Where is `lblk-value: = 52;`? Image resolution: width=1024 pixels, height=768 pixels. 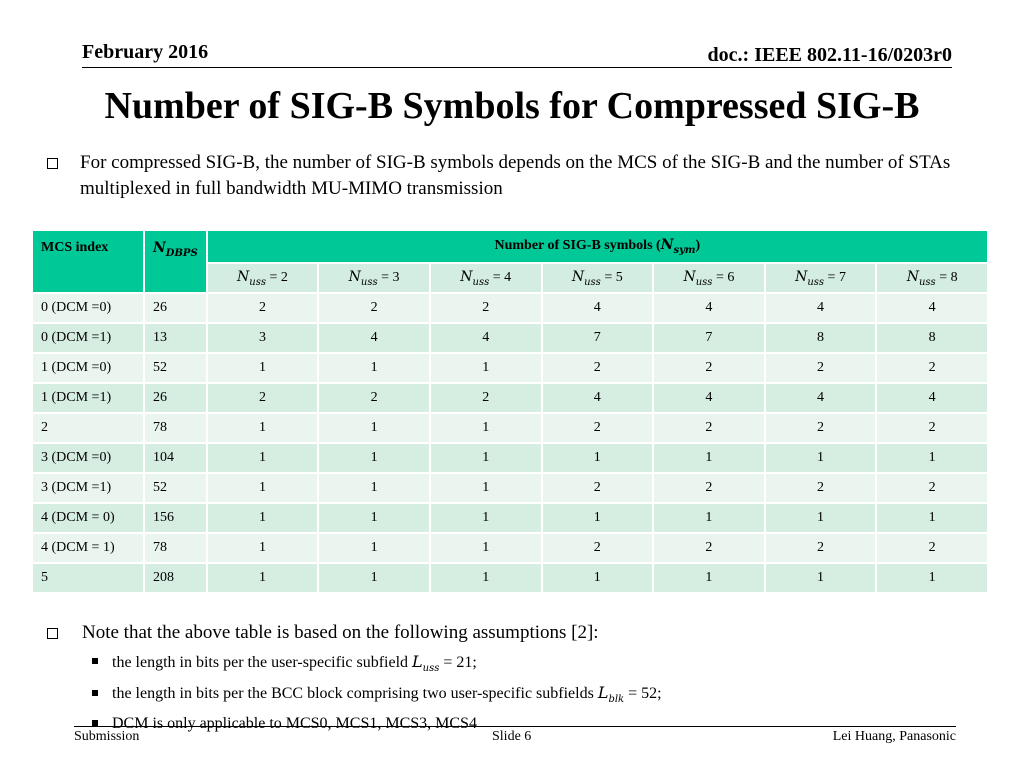
lblk-value: = 52; is located at coordinates (643, 694).